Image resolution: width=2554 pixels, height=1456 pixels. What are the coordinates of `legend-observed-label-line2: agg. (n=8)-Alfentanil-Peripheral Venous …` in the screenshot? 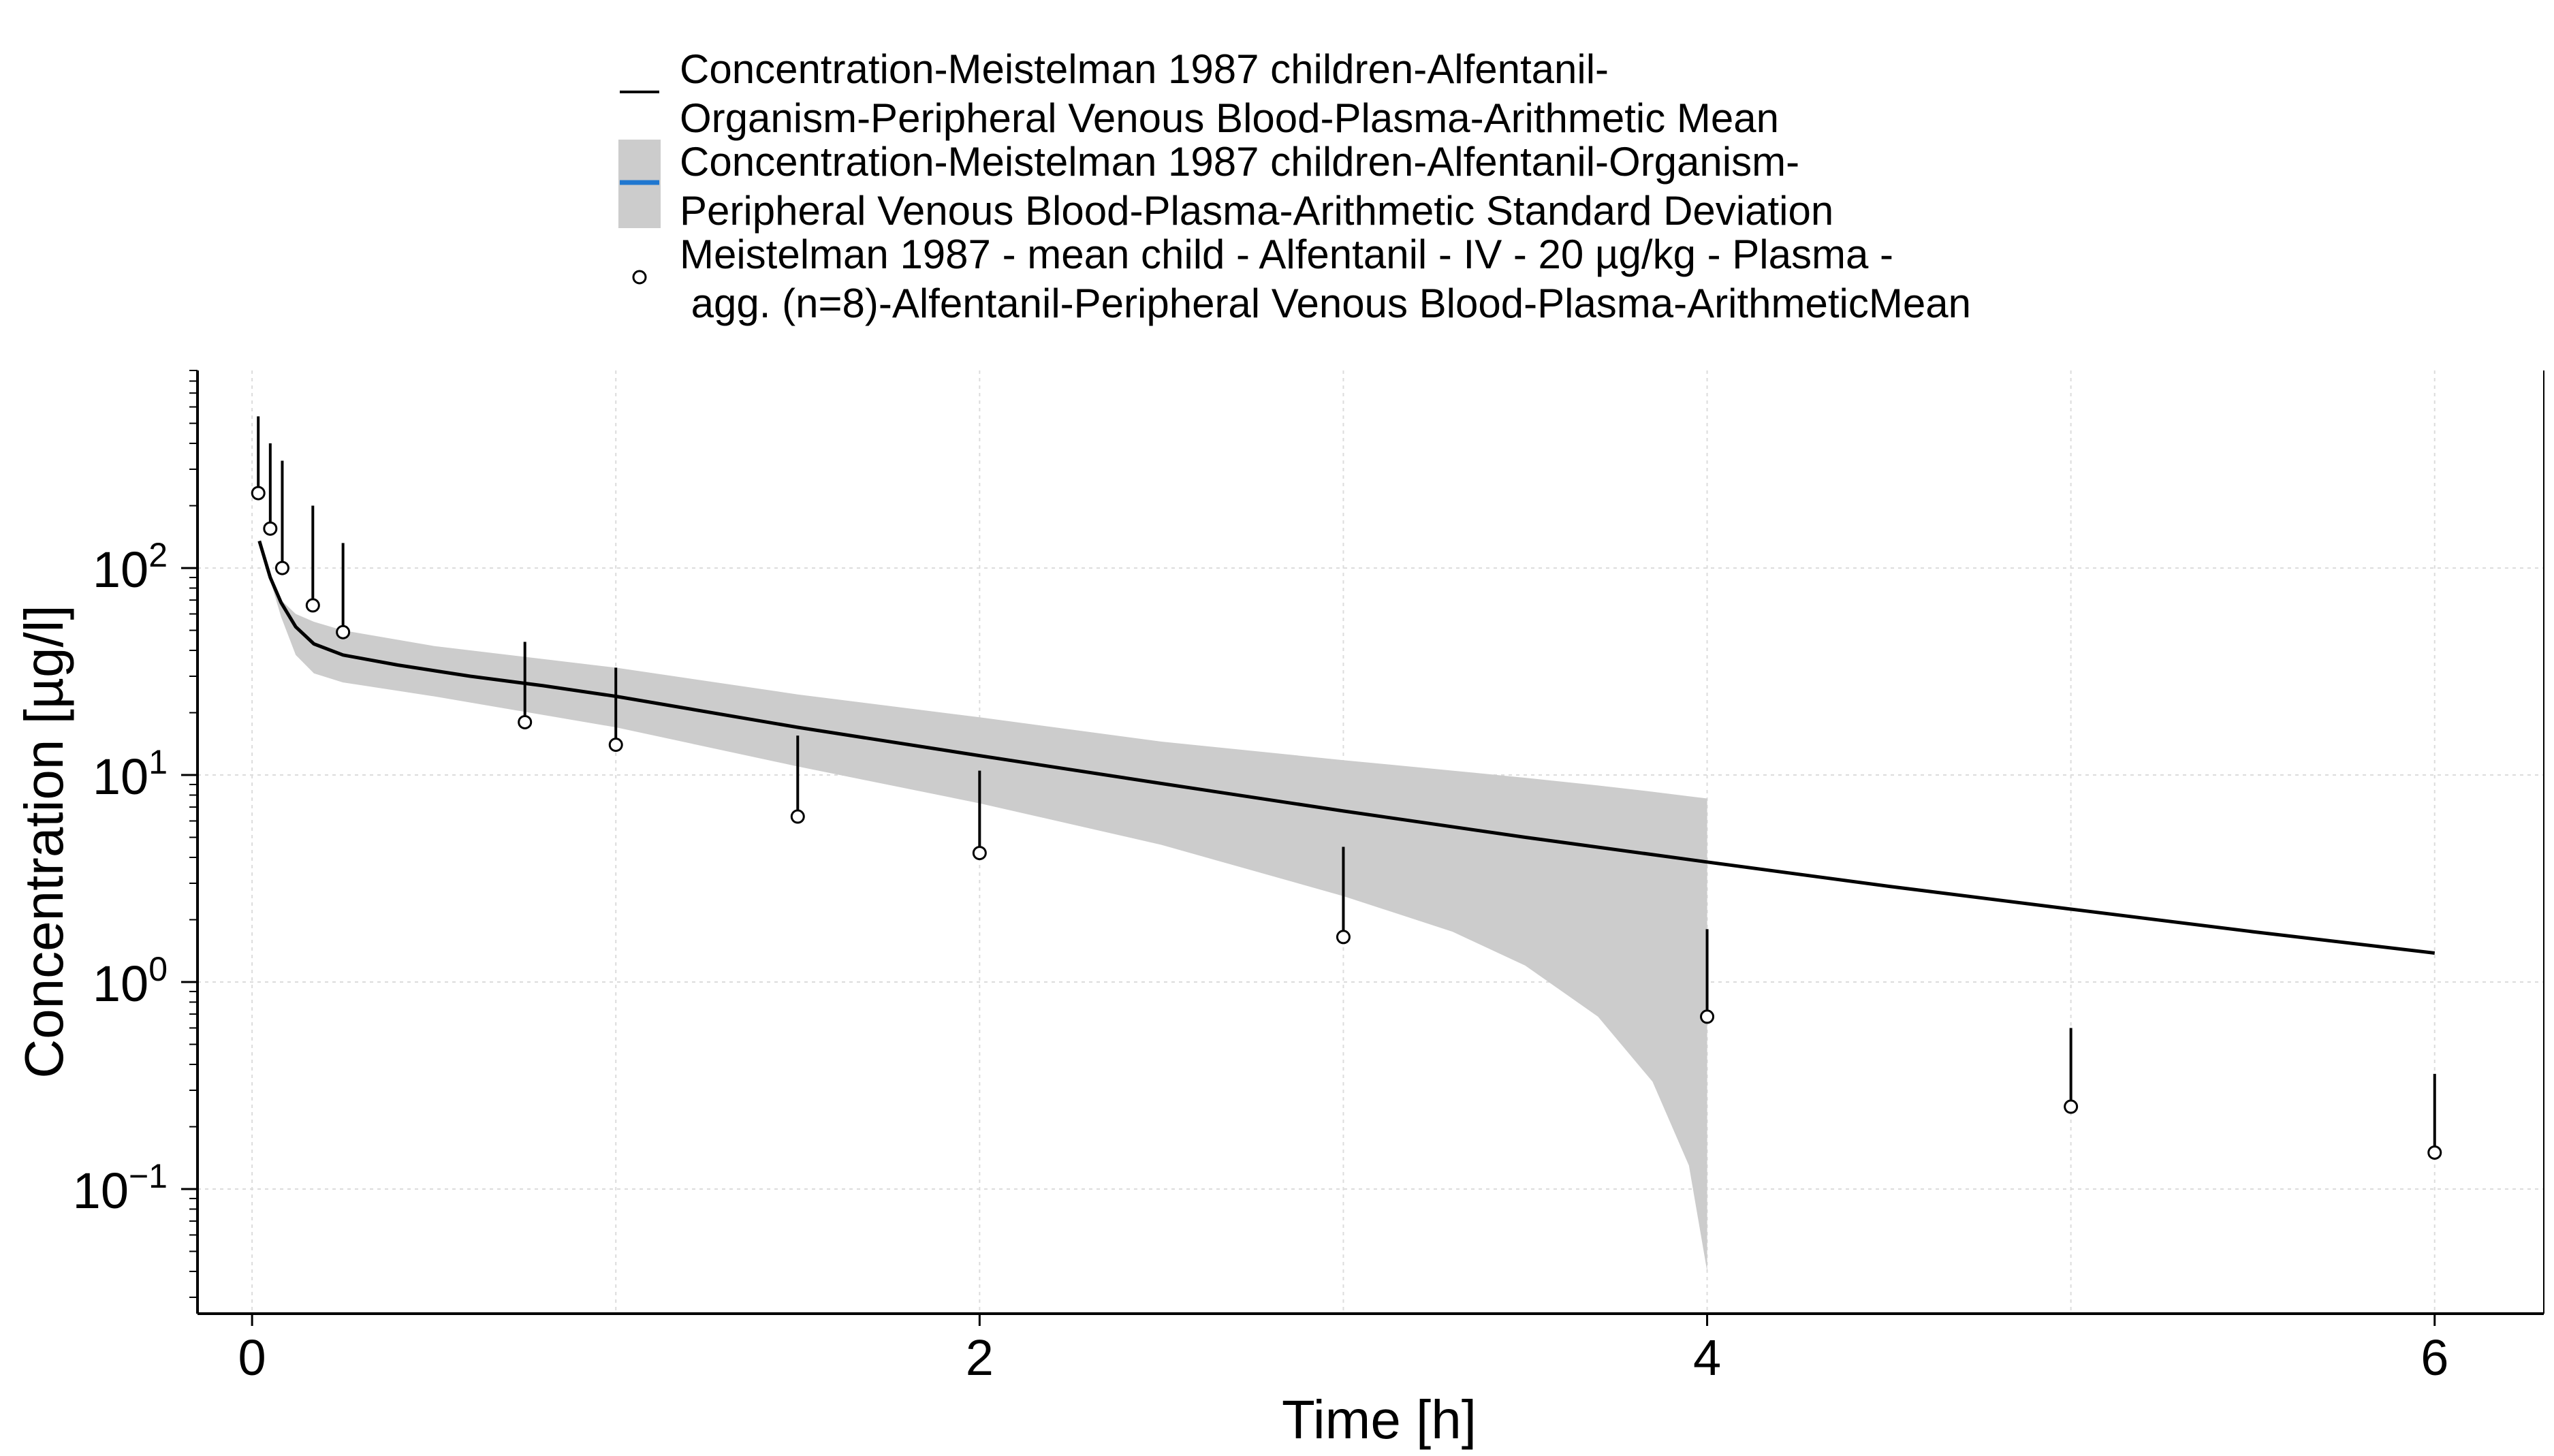 It's located at (1325, 303).